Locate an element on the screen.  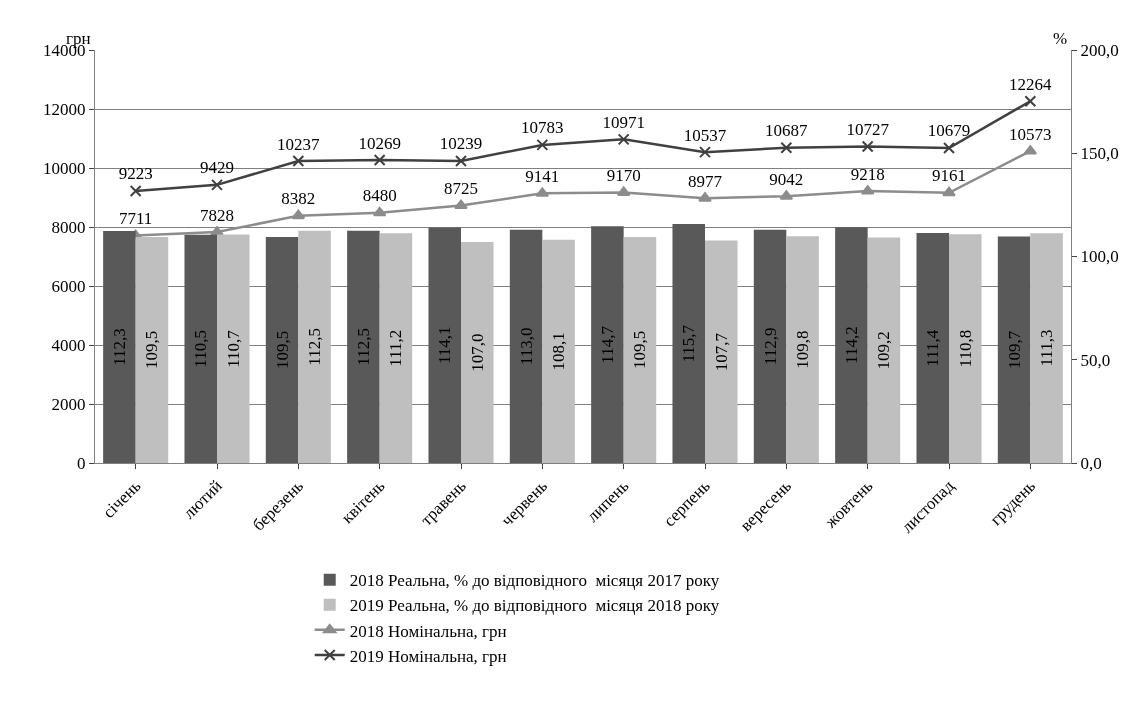
data-label: 8480 is located at coordinates (379, 196).